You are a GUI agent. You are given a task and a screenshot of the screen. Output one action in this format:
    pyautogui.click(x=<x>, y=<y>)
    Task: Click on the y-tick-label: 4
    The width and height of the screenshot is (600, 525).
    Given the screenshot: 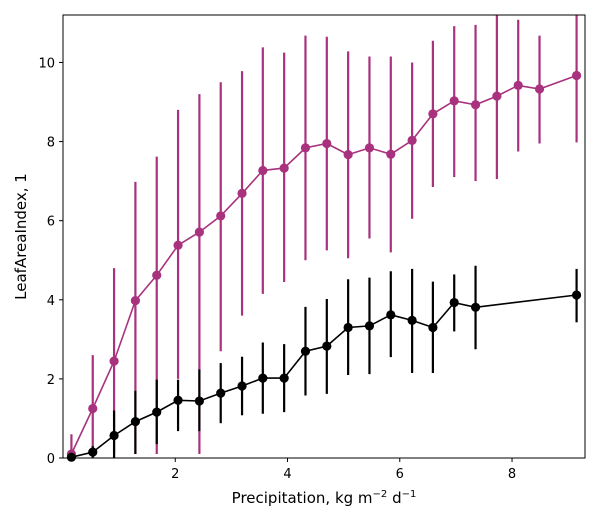 What is the action you would take?
    pyautogui.click(x=51, y=301)
    